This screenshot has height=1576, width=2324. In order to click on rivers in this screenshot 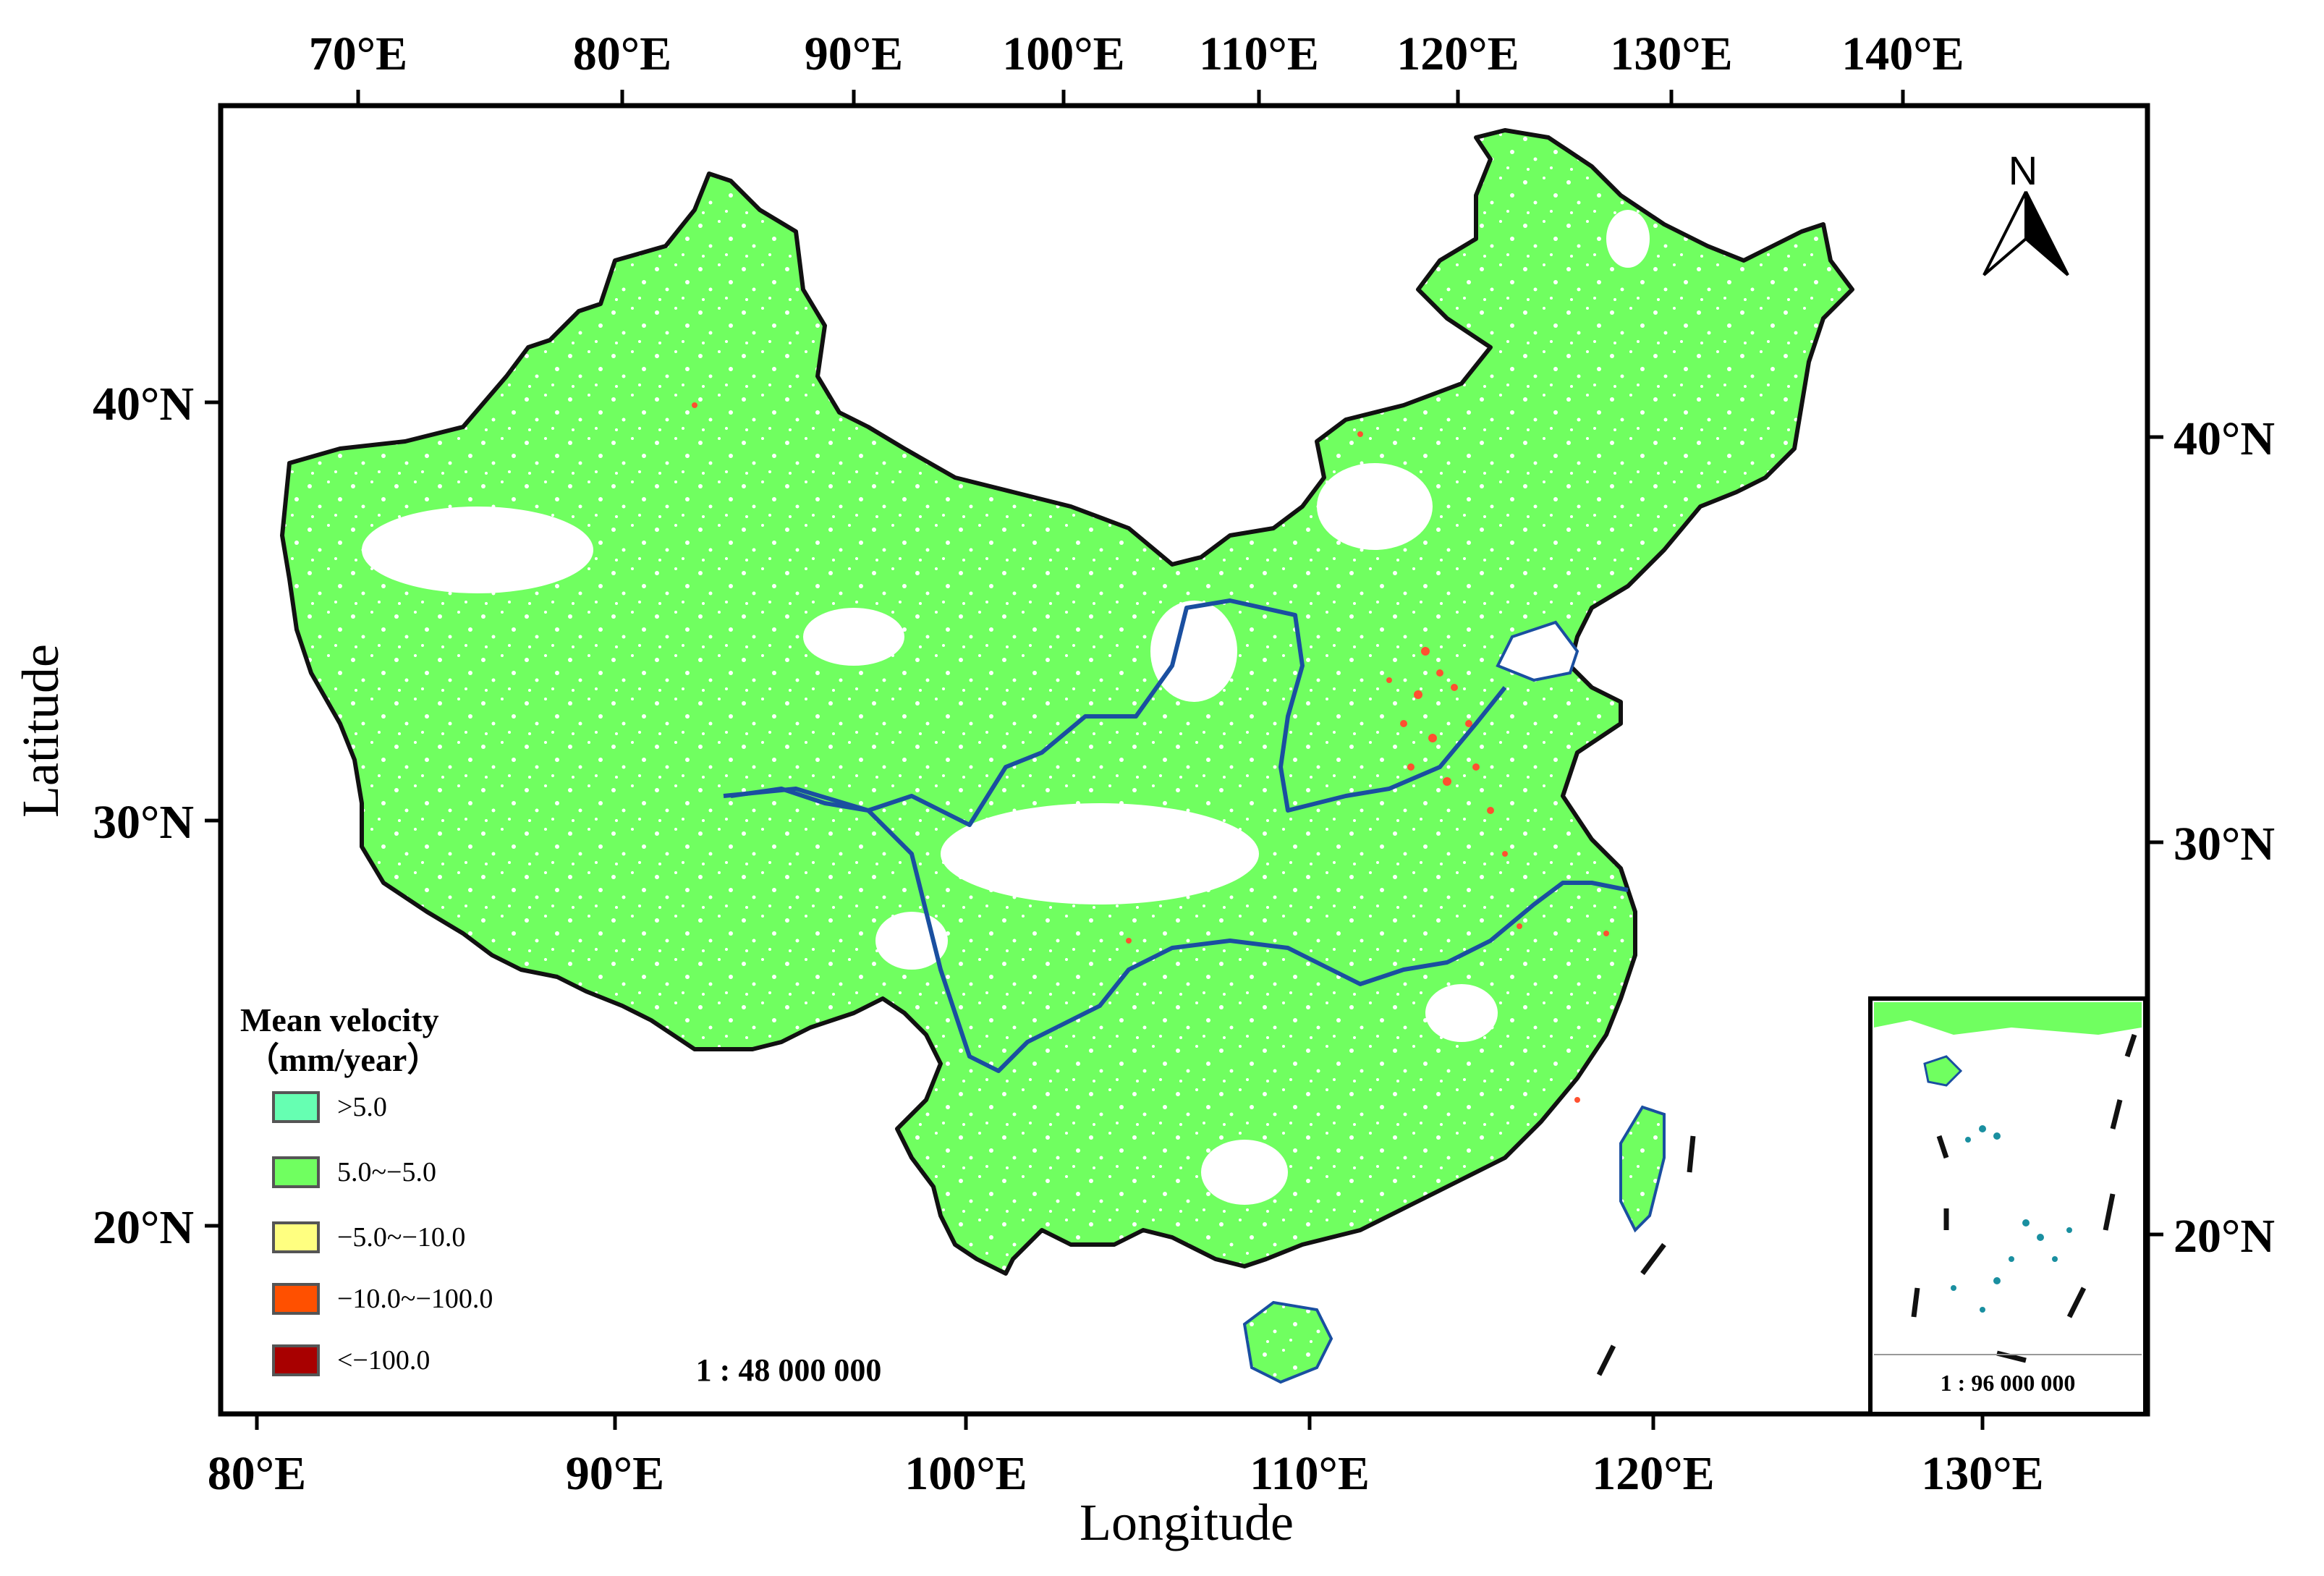, I will do `click(1176, 835)`.